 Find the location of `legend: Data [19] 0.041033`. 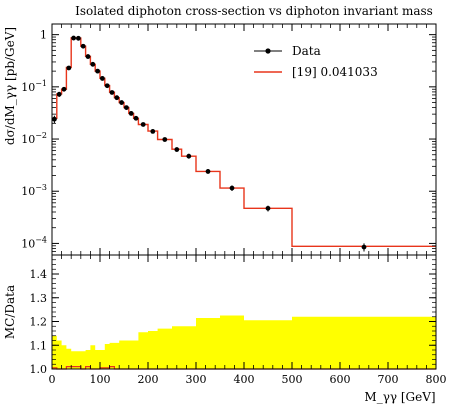

legend: Data [19] 0.041033 is located at coordinates (316, 61).